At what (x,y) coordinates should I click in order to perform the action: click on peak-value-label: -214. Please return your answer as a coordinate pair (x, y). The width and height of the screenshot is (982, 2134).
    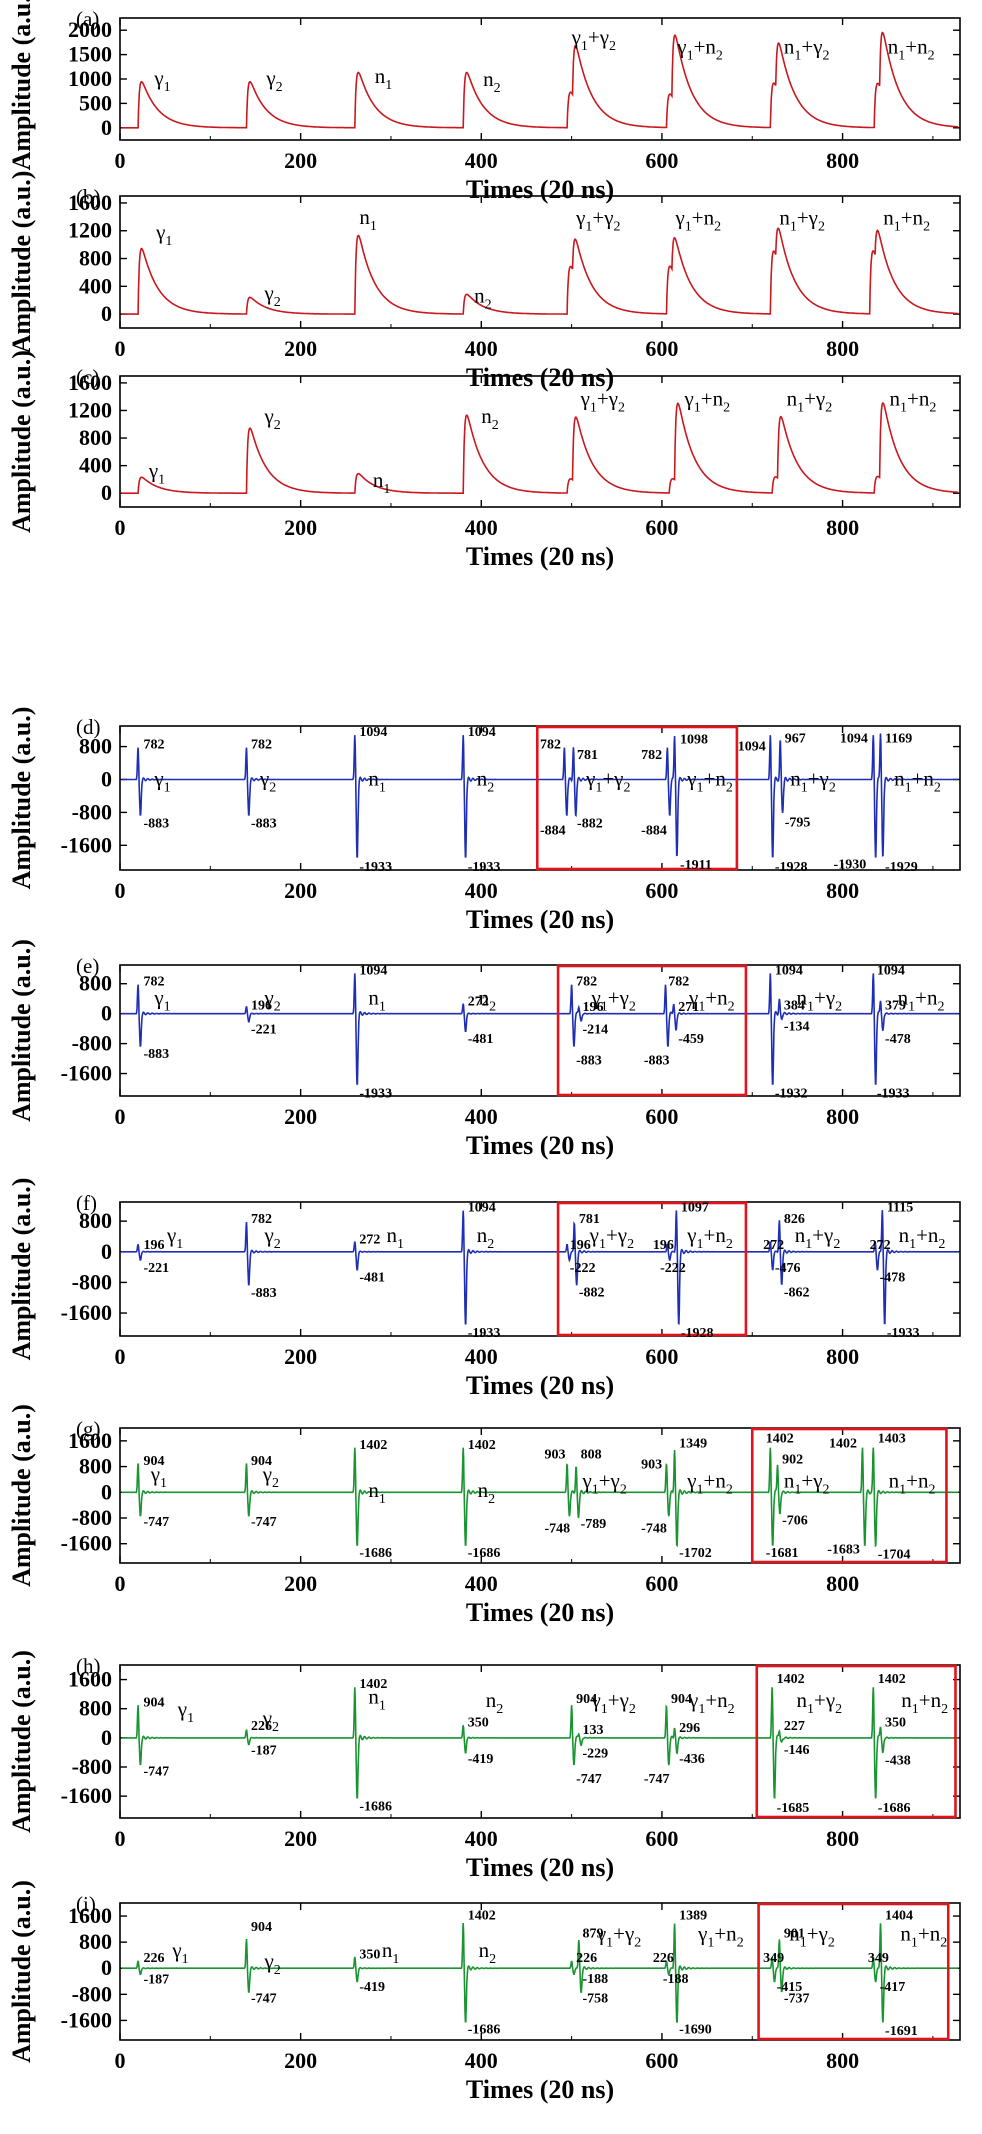
    Looking at the image, I should click on (595, 1030).